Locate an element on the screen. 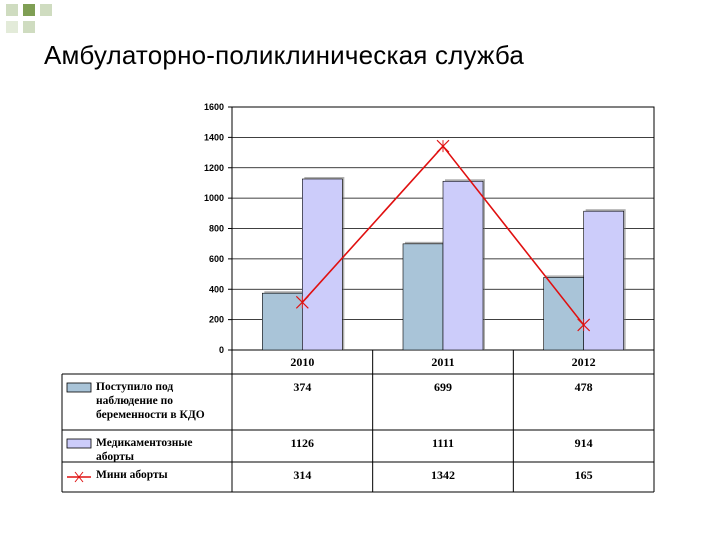 The width and height of the screenshot is (720, 540). corner-decoration is located at coordinates (29, 18).